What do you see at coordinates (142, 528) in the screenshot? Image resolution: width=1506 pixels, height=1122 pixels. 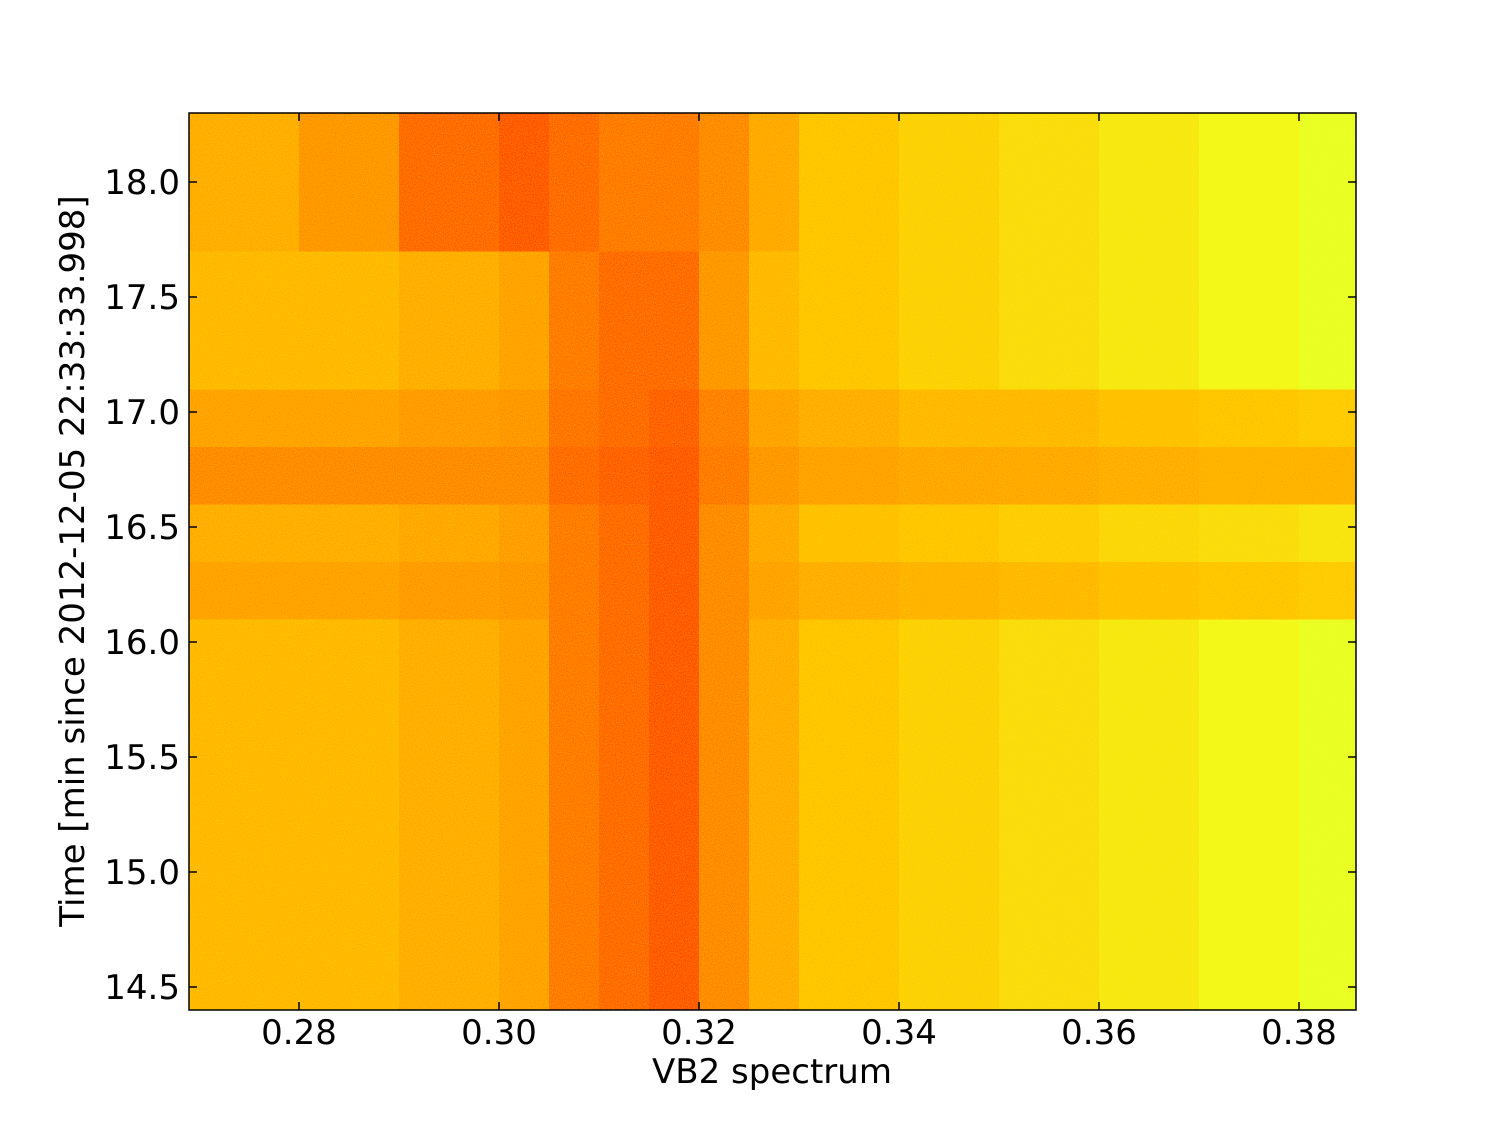 I see `y-tick-label: 16.5` at bounding box center [142, 528].